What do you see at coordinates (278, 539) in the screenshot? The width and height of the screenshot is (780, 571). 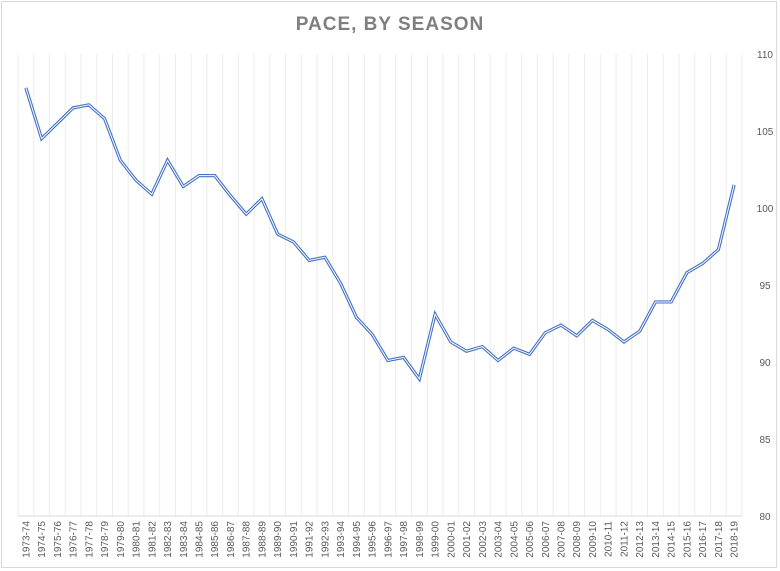 I see `x-tick-label: 1989-90` at bounding box center [278, 539].